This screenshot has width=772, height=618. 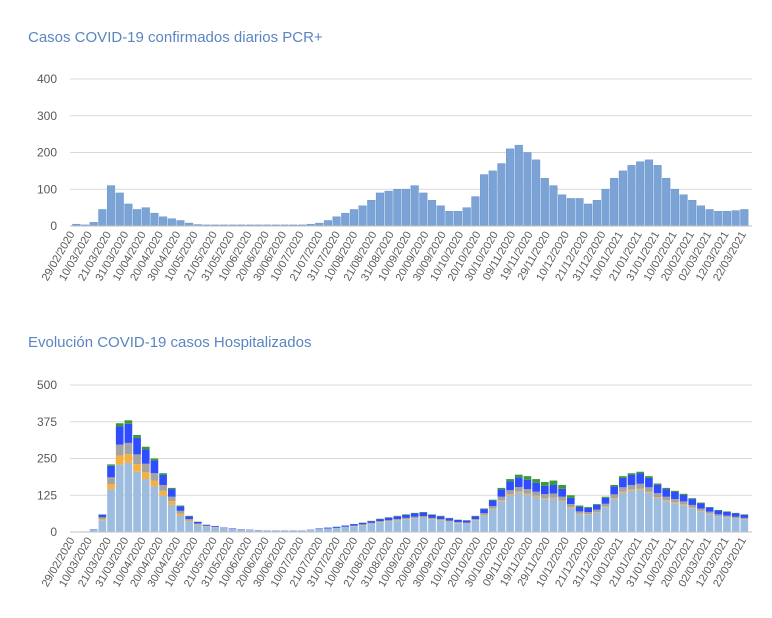 I want to click on y-tick-label: 300, so click(x=47, y=116).